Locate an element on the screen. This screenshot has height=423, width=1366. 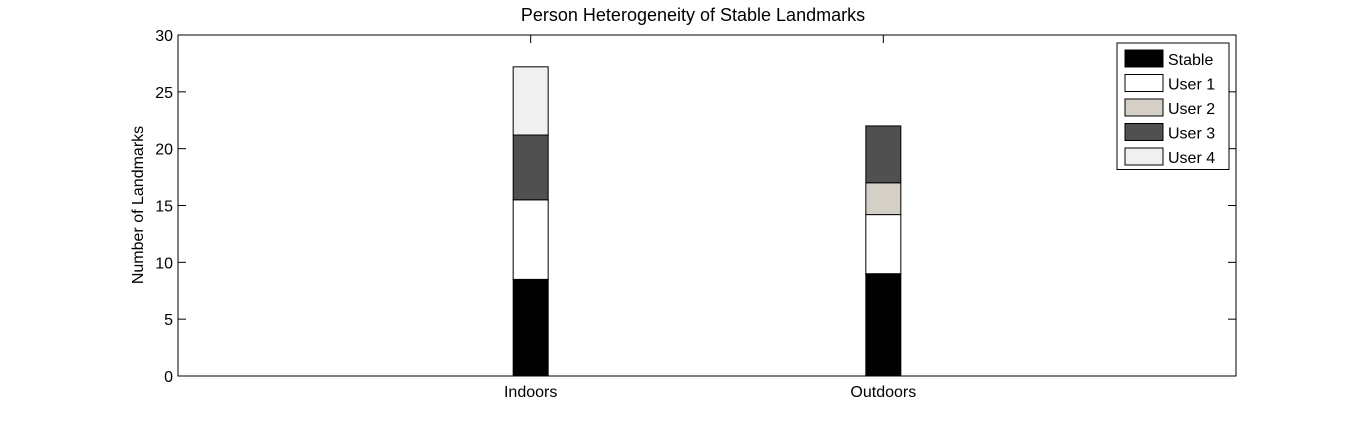
chart-title: Person Heterogeneity of Stable Landmarks is located at coordinates (693, 15).